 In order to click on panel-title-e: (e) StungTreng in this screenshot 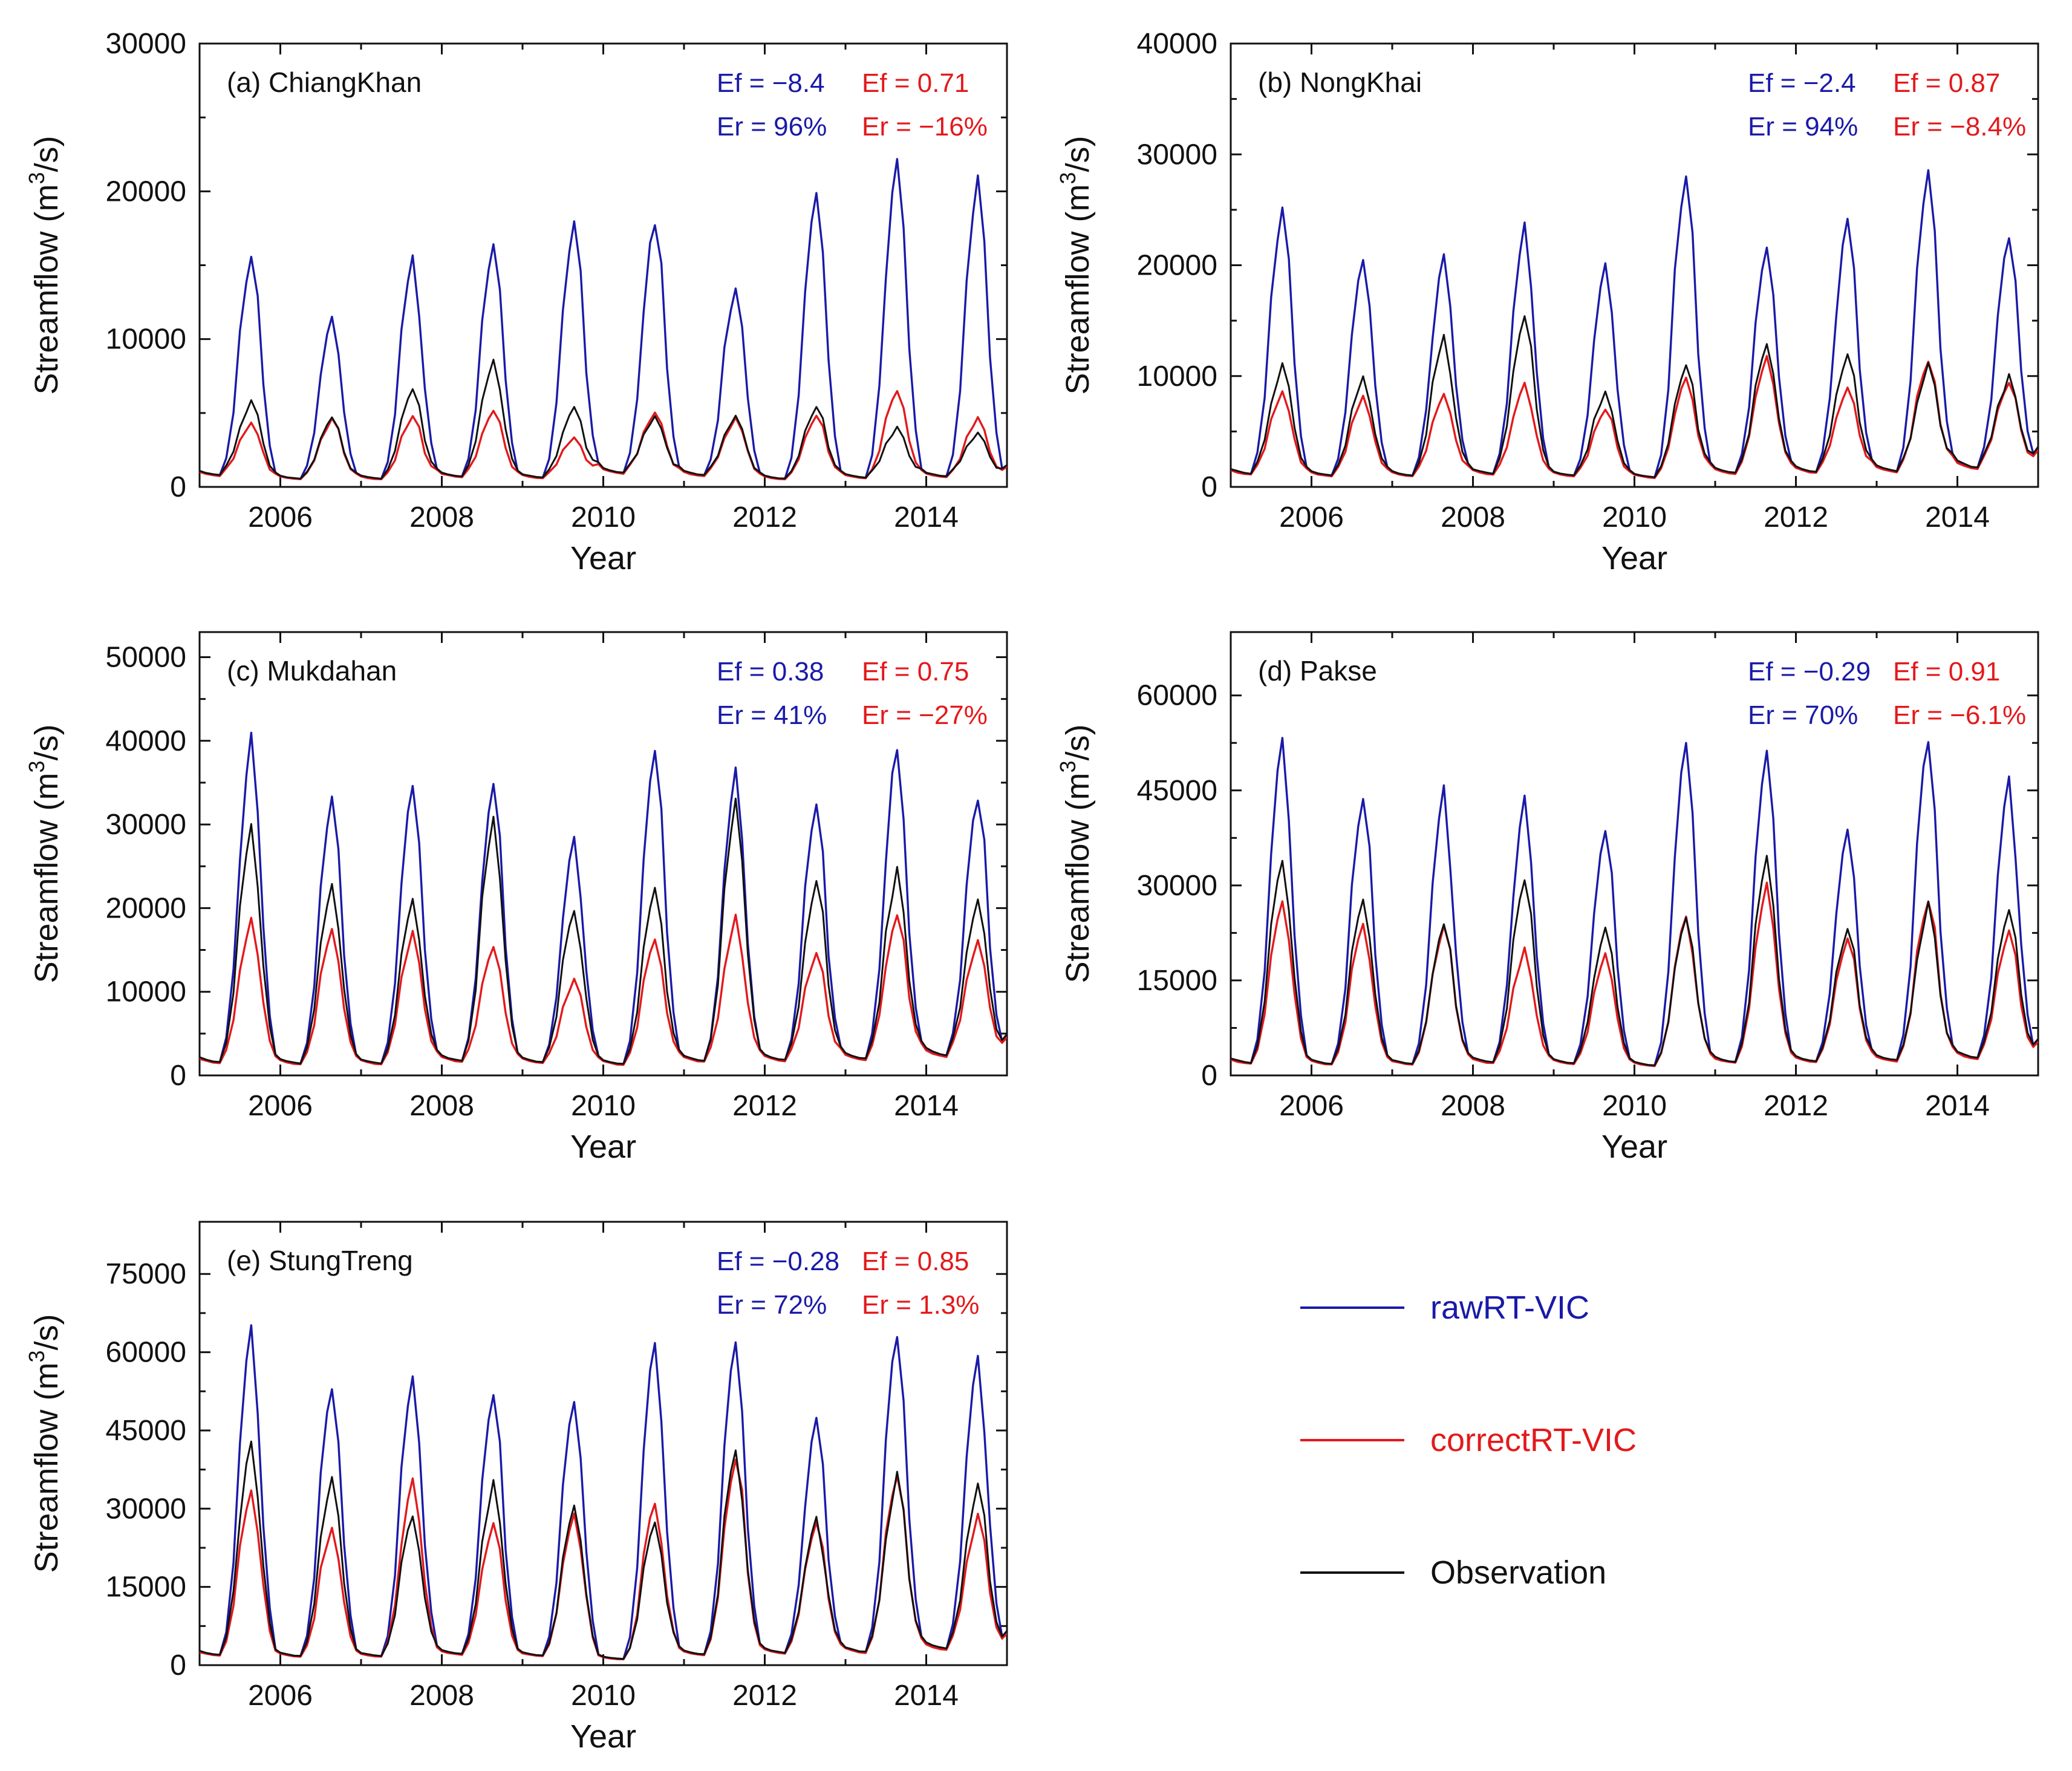, I will do `click(320, 1260)`.